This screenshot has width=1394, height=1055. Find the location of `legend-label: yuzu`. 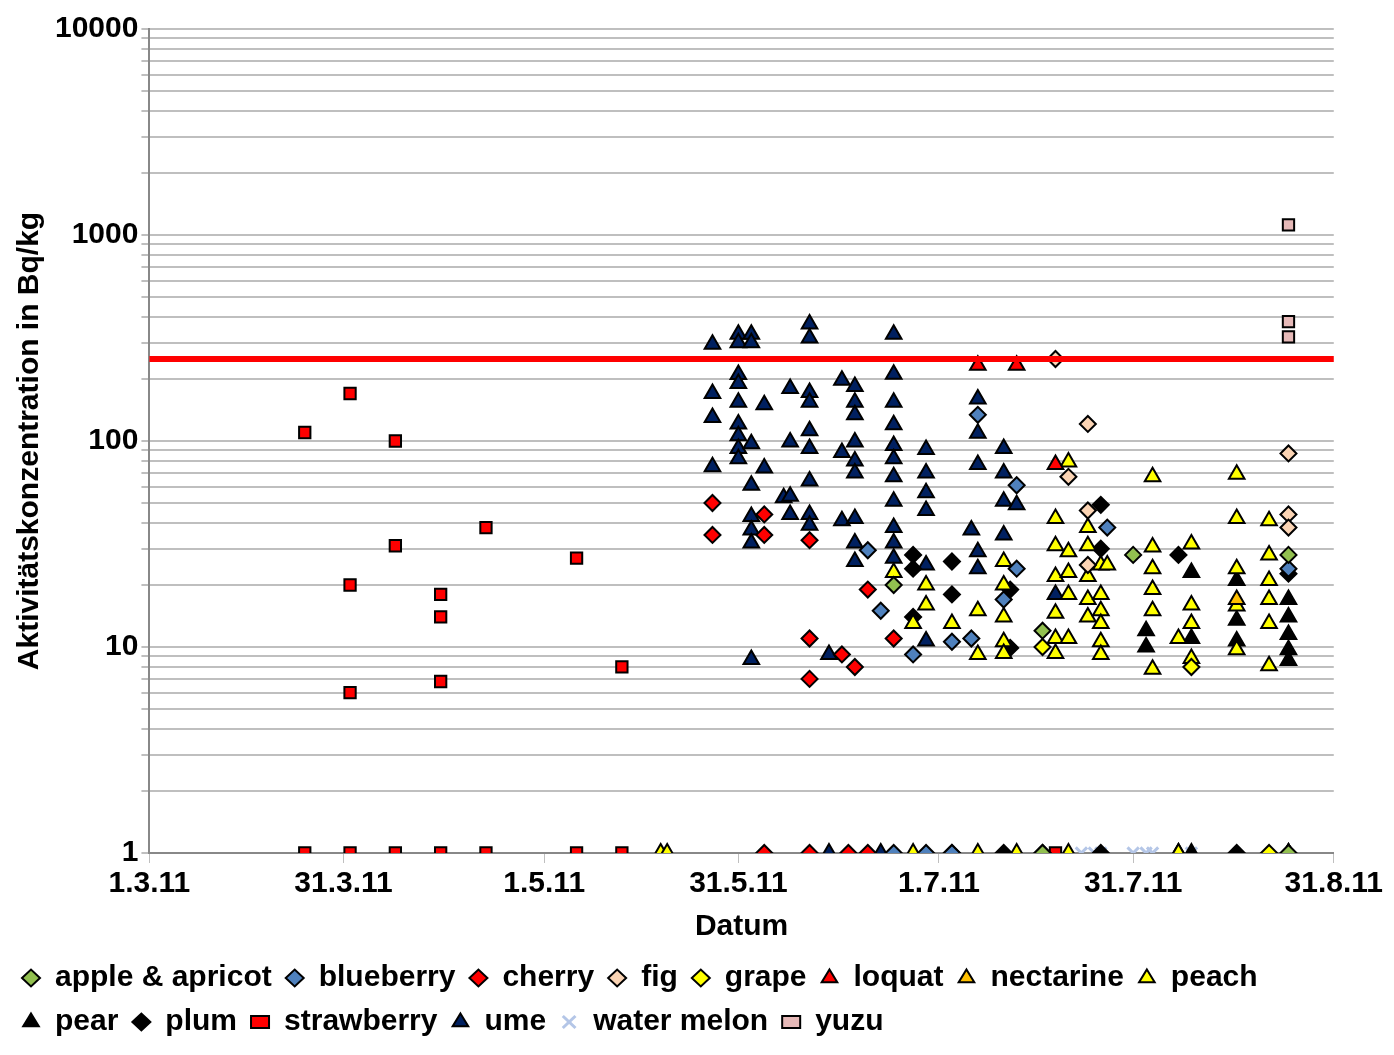

legend-label: yuzu is located at coordinates (849, 1020).